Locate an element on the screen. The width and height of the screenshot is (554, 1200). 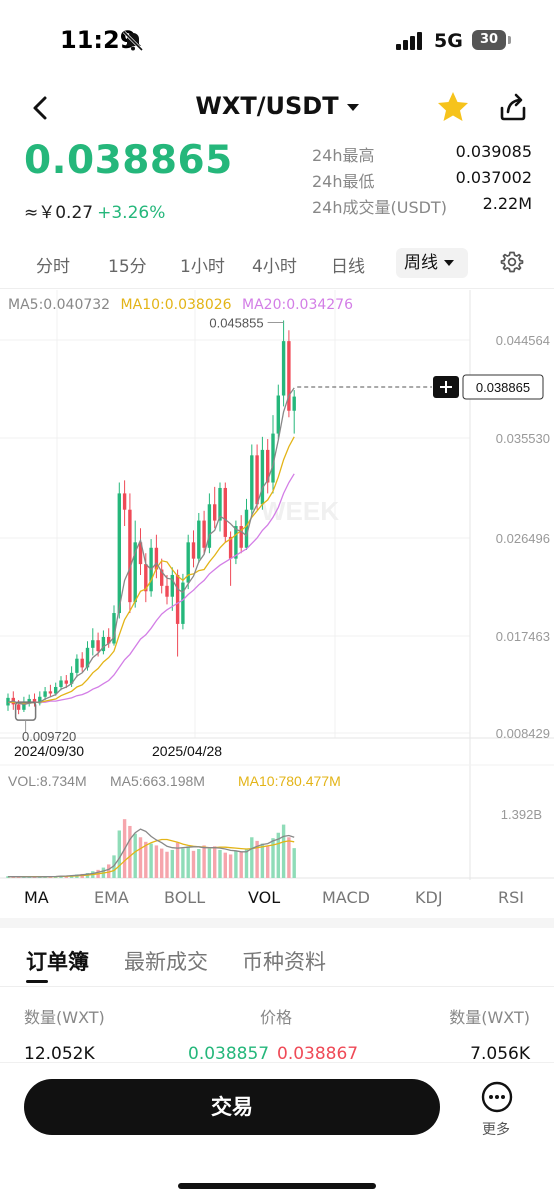
x-tick-label: 2025/04/28 is located at coordinates (187, 751).